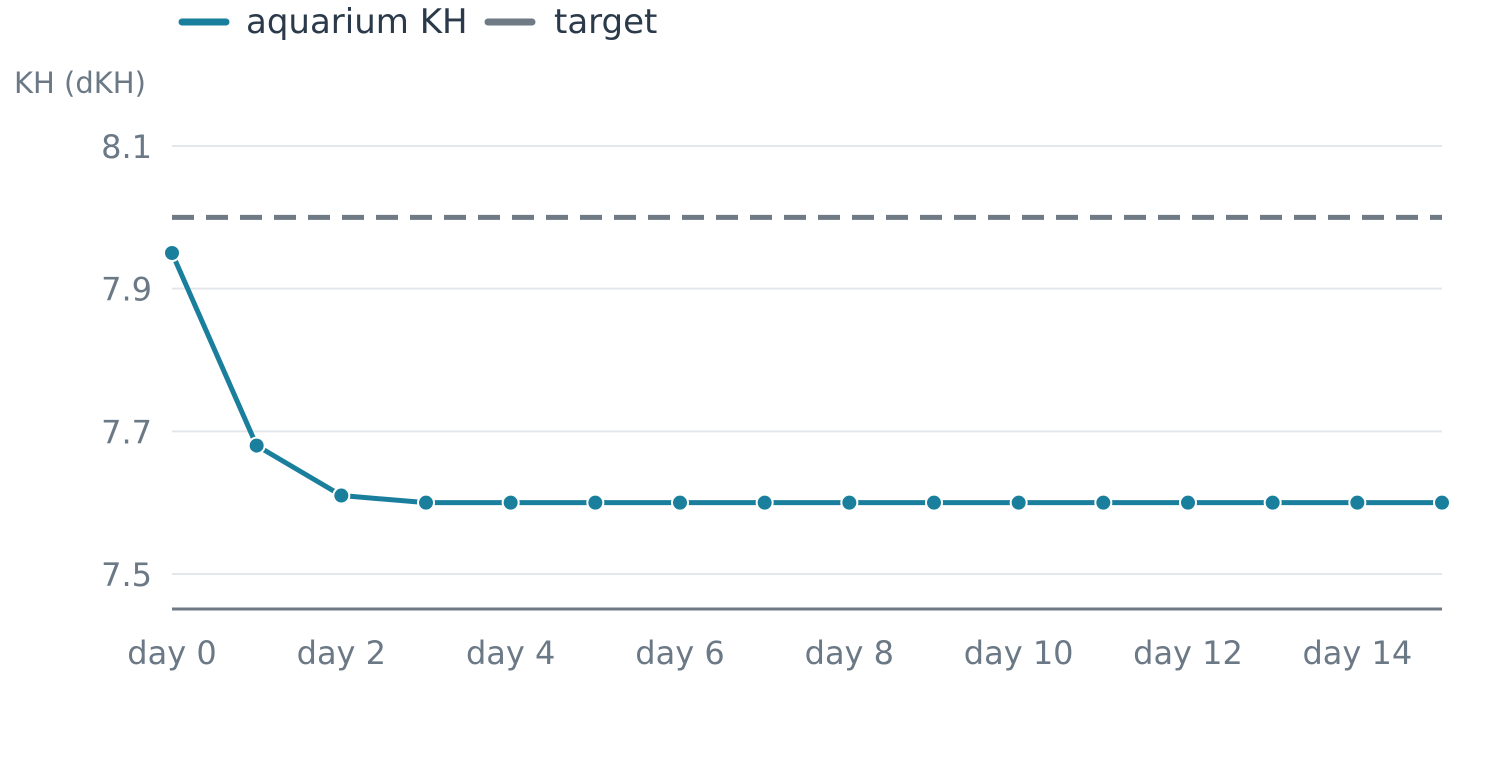  What do you see at coordinates (341, 653) in the screenshot?
I see `x-tick-label: day 2` at bounding box center [341, 653].